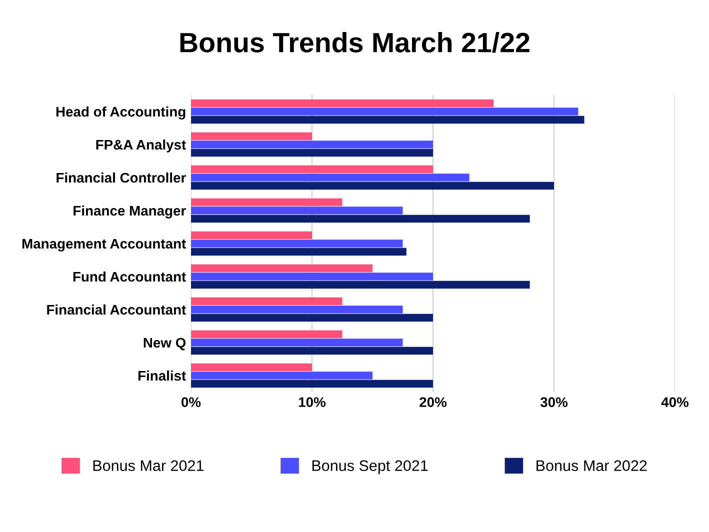  Describe the element at coordinates (591, 466) in the screenshot. I see `legend-label: Bonus Mar 2022` at that location.